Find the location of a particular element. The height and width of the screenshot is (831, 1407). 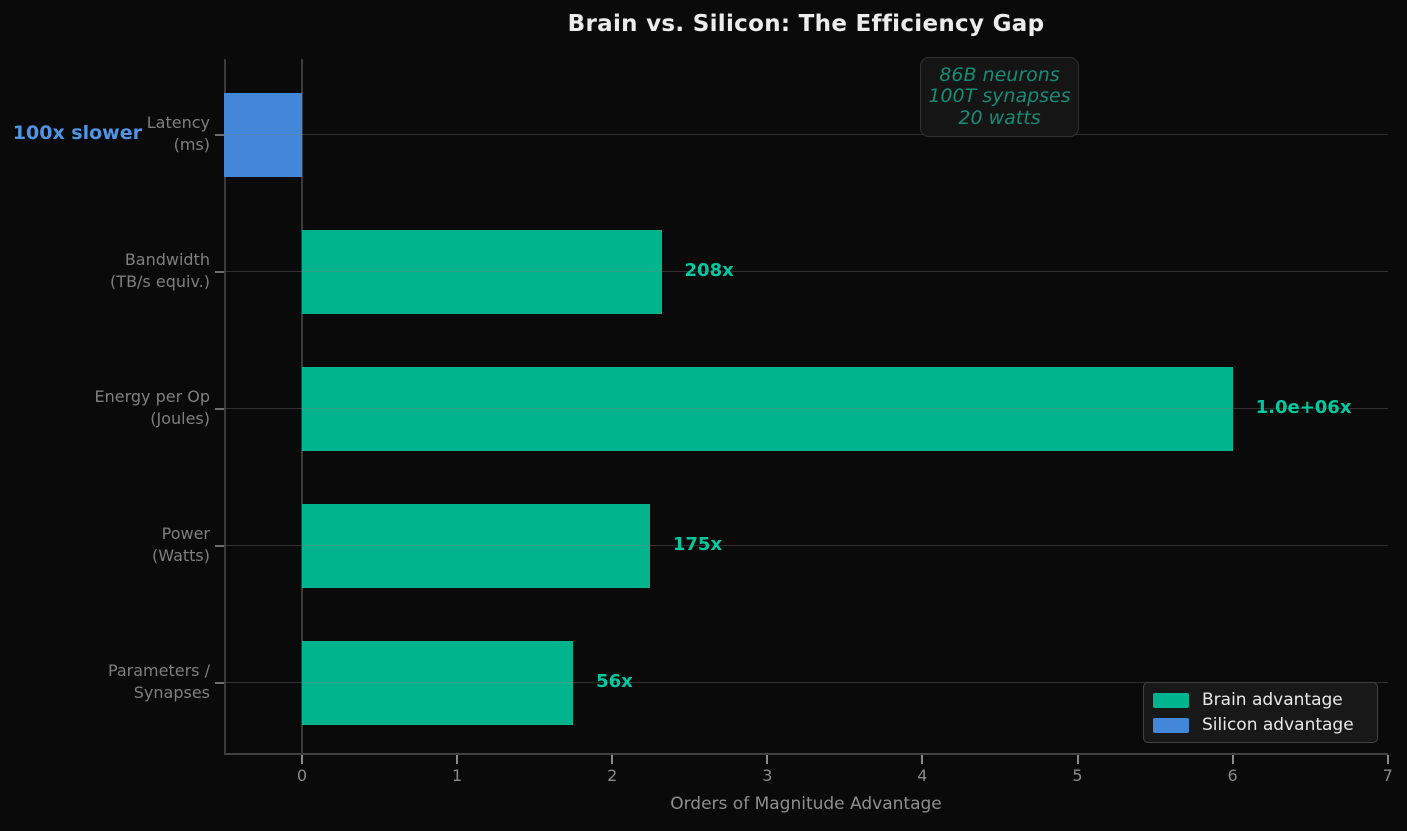

bar-value-label: 56x is located at coordinates (614, 681).